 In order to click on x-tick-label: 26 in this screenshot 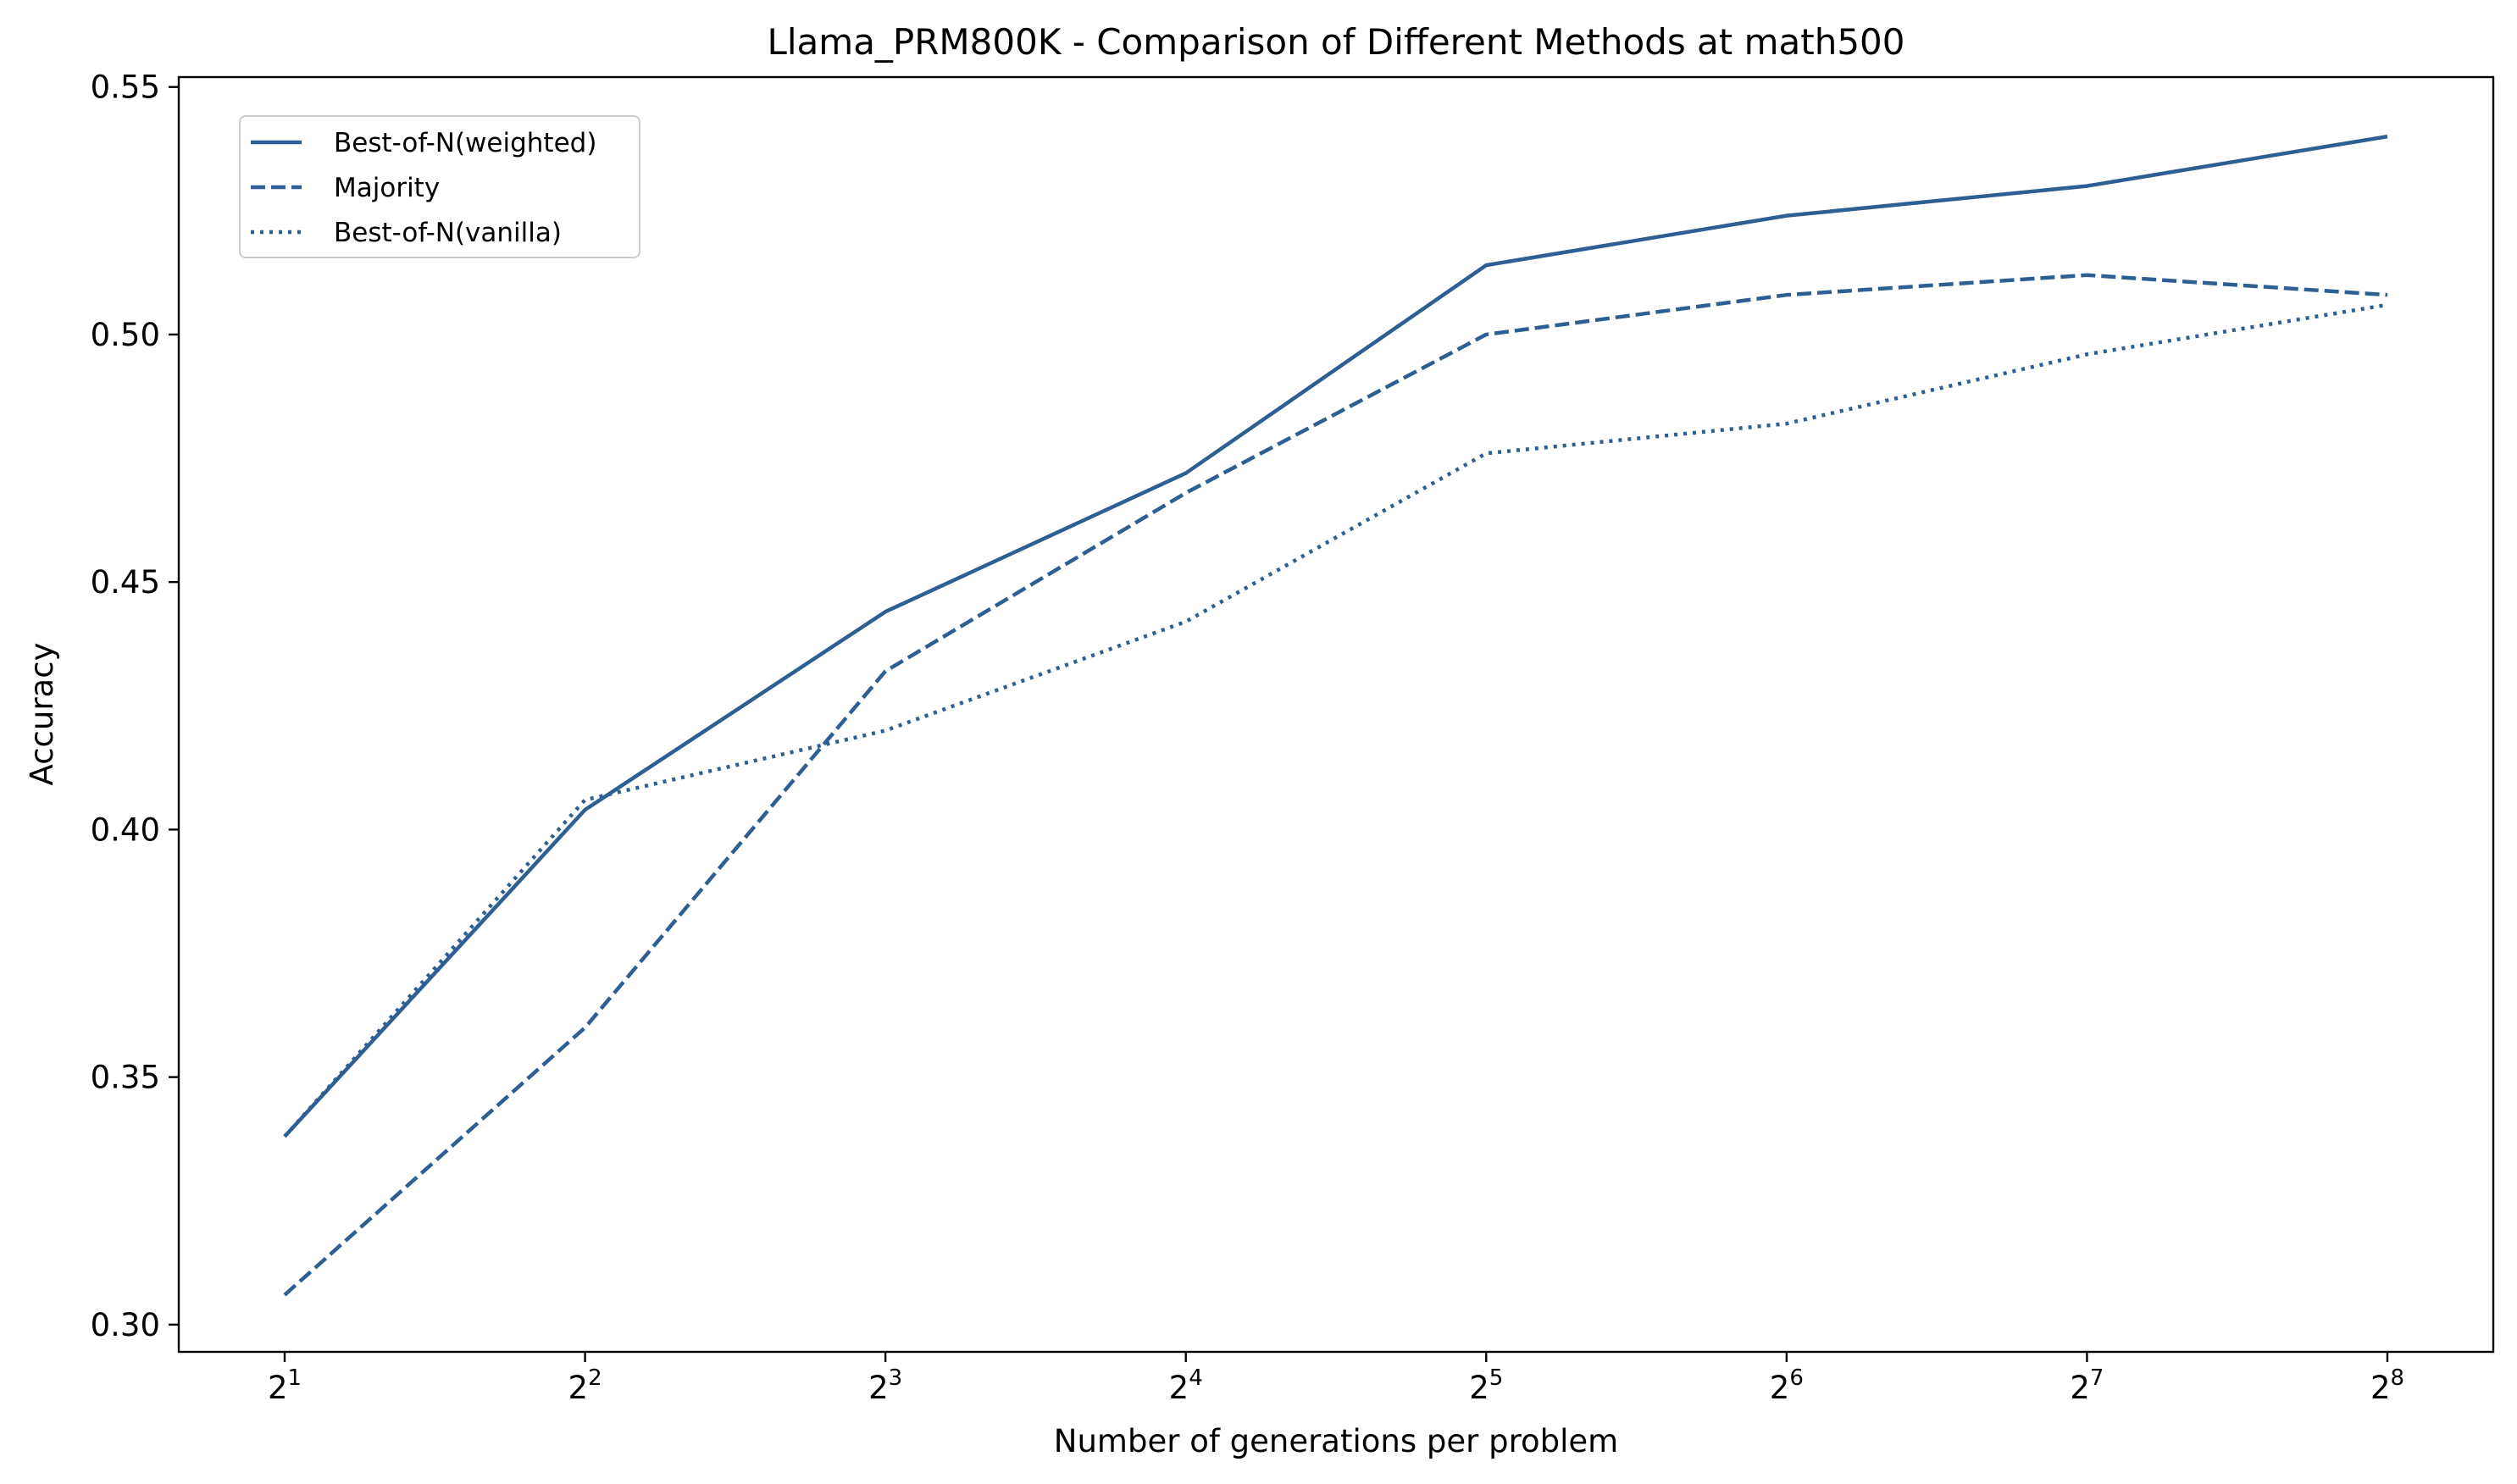, I will do `click(1787, 1385)`.